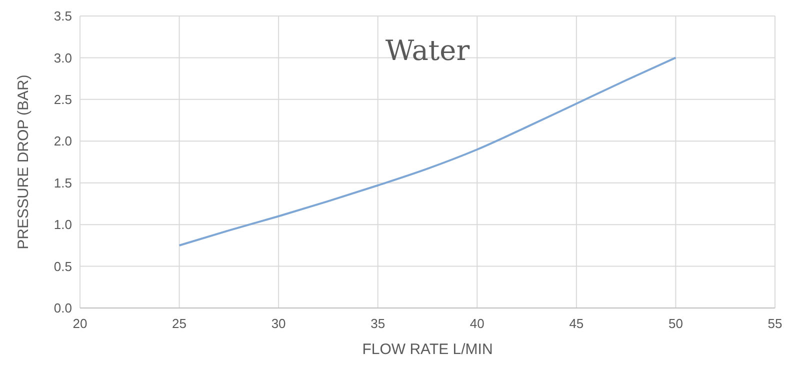 This screenshot has width=800, height=372. Describe the element at coordinates (179, 323) in the screenshot. I see `x-tick-label: 25` at that location.